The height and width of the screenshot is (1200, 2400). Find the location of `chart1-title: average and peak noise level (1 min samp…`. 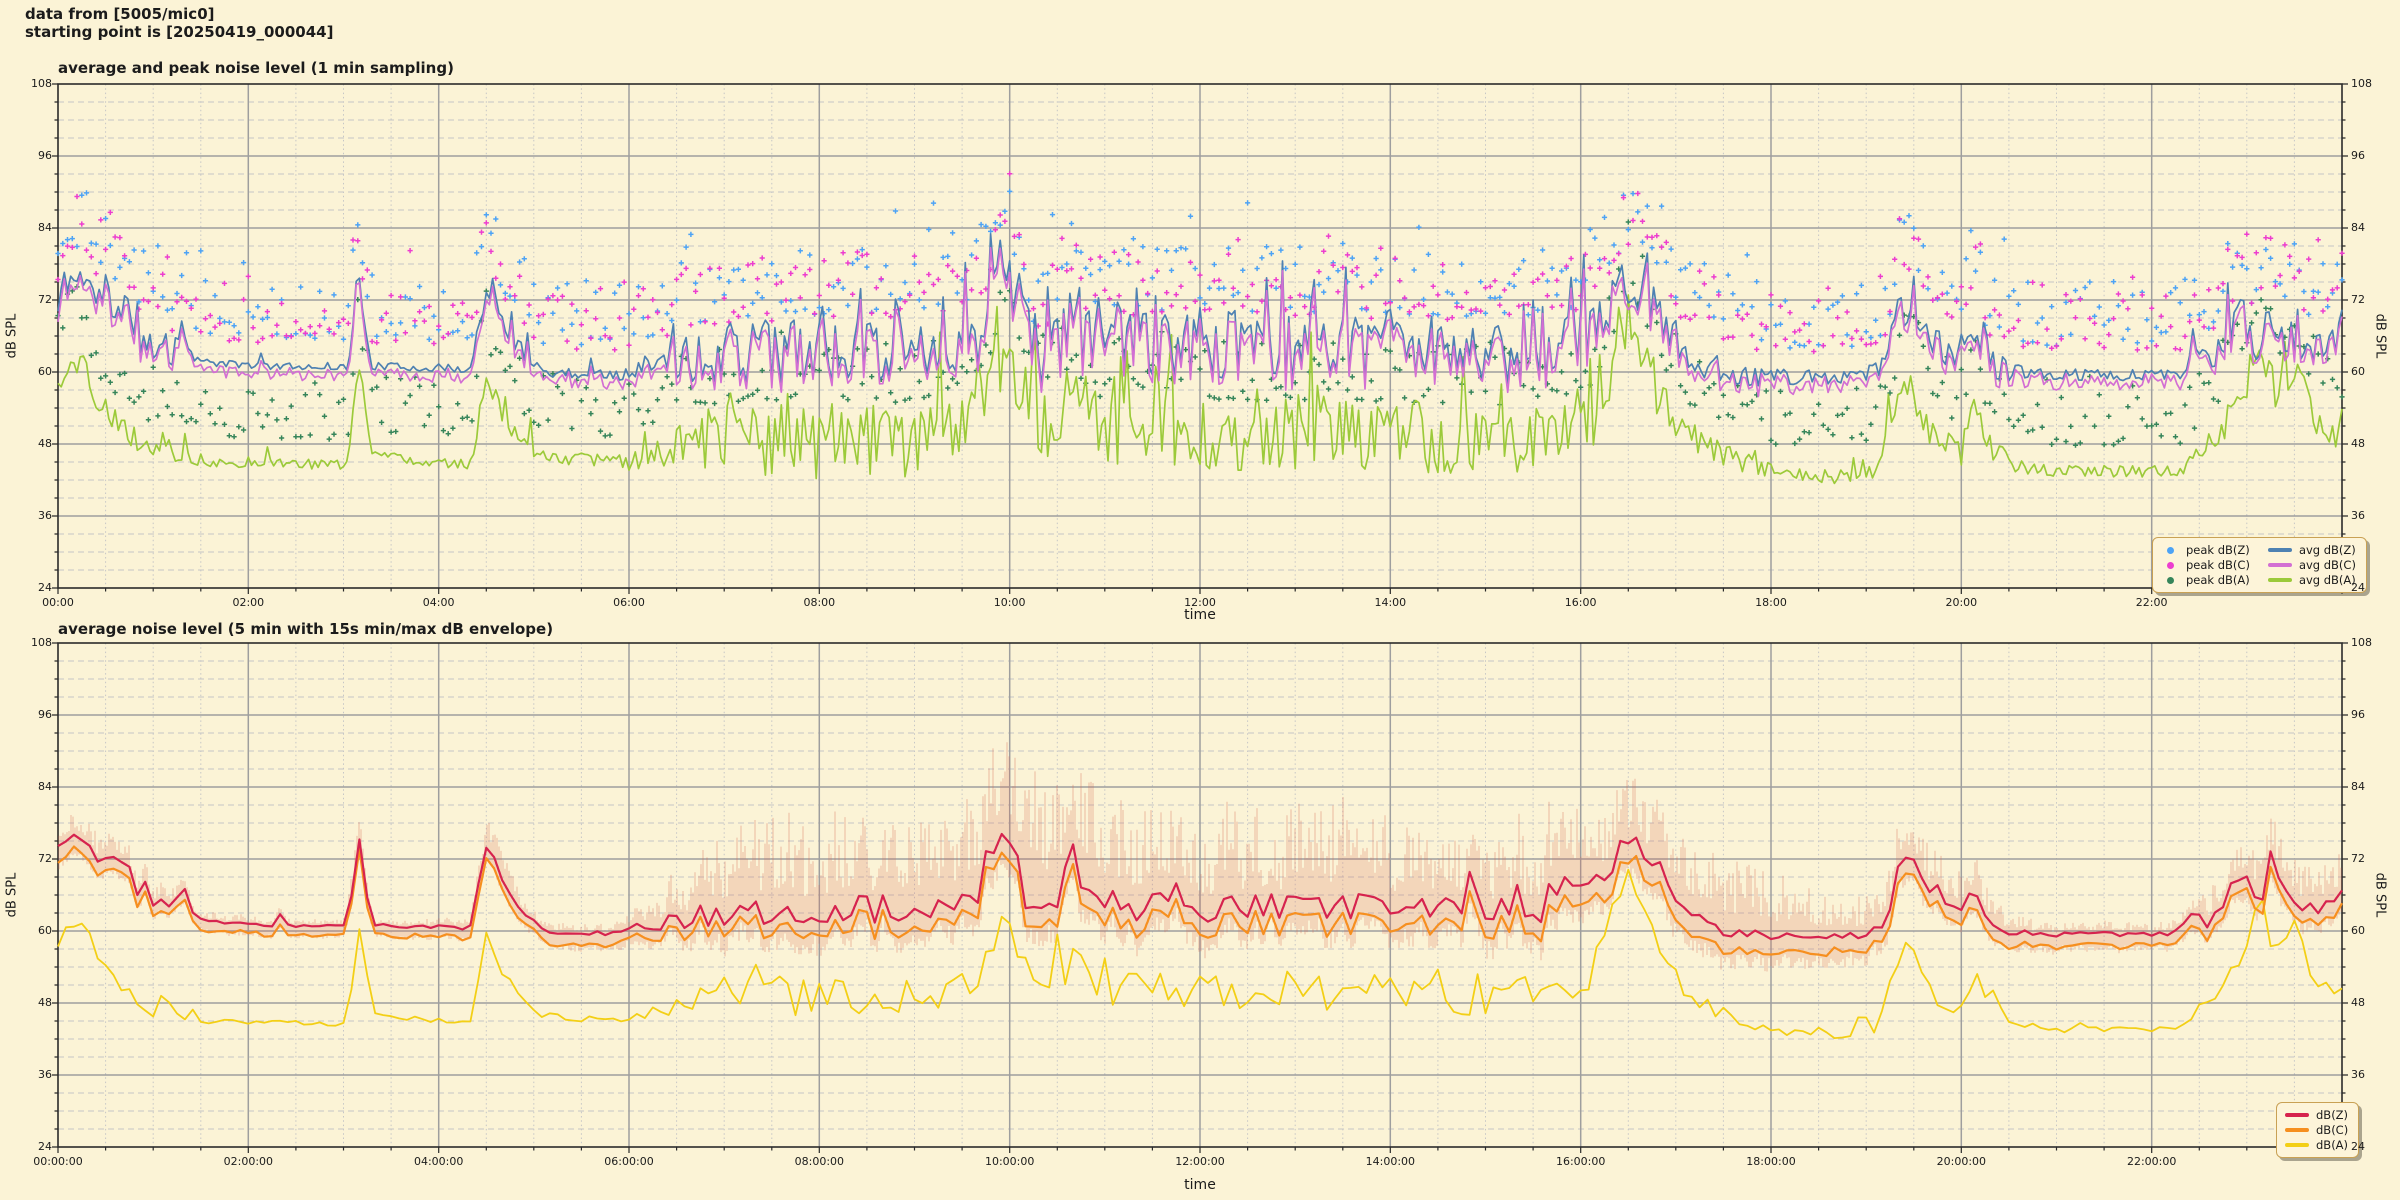

chart1-title: average and peak noise level (1 min samp… is located at coordinates (256, 68).